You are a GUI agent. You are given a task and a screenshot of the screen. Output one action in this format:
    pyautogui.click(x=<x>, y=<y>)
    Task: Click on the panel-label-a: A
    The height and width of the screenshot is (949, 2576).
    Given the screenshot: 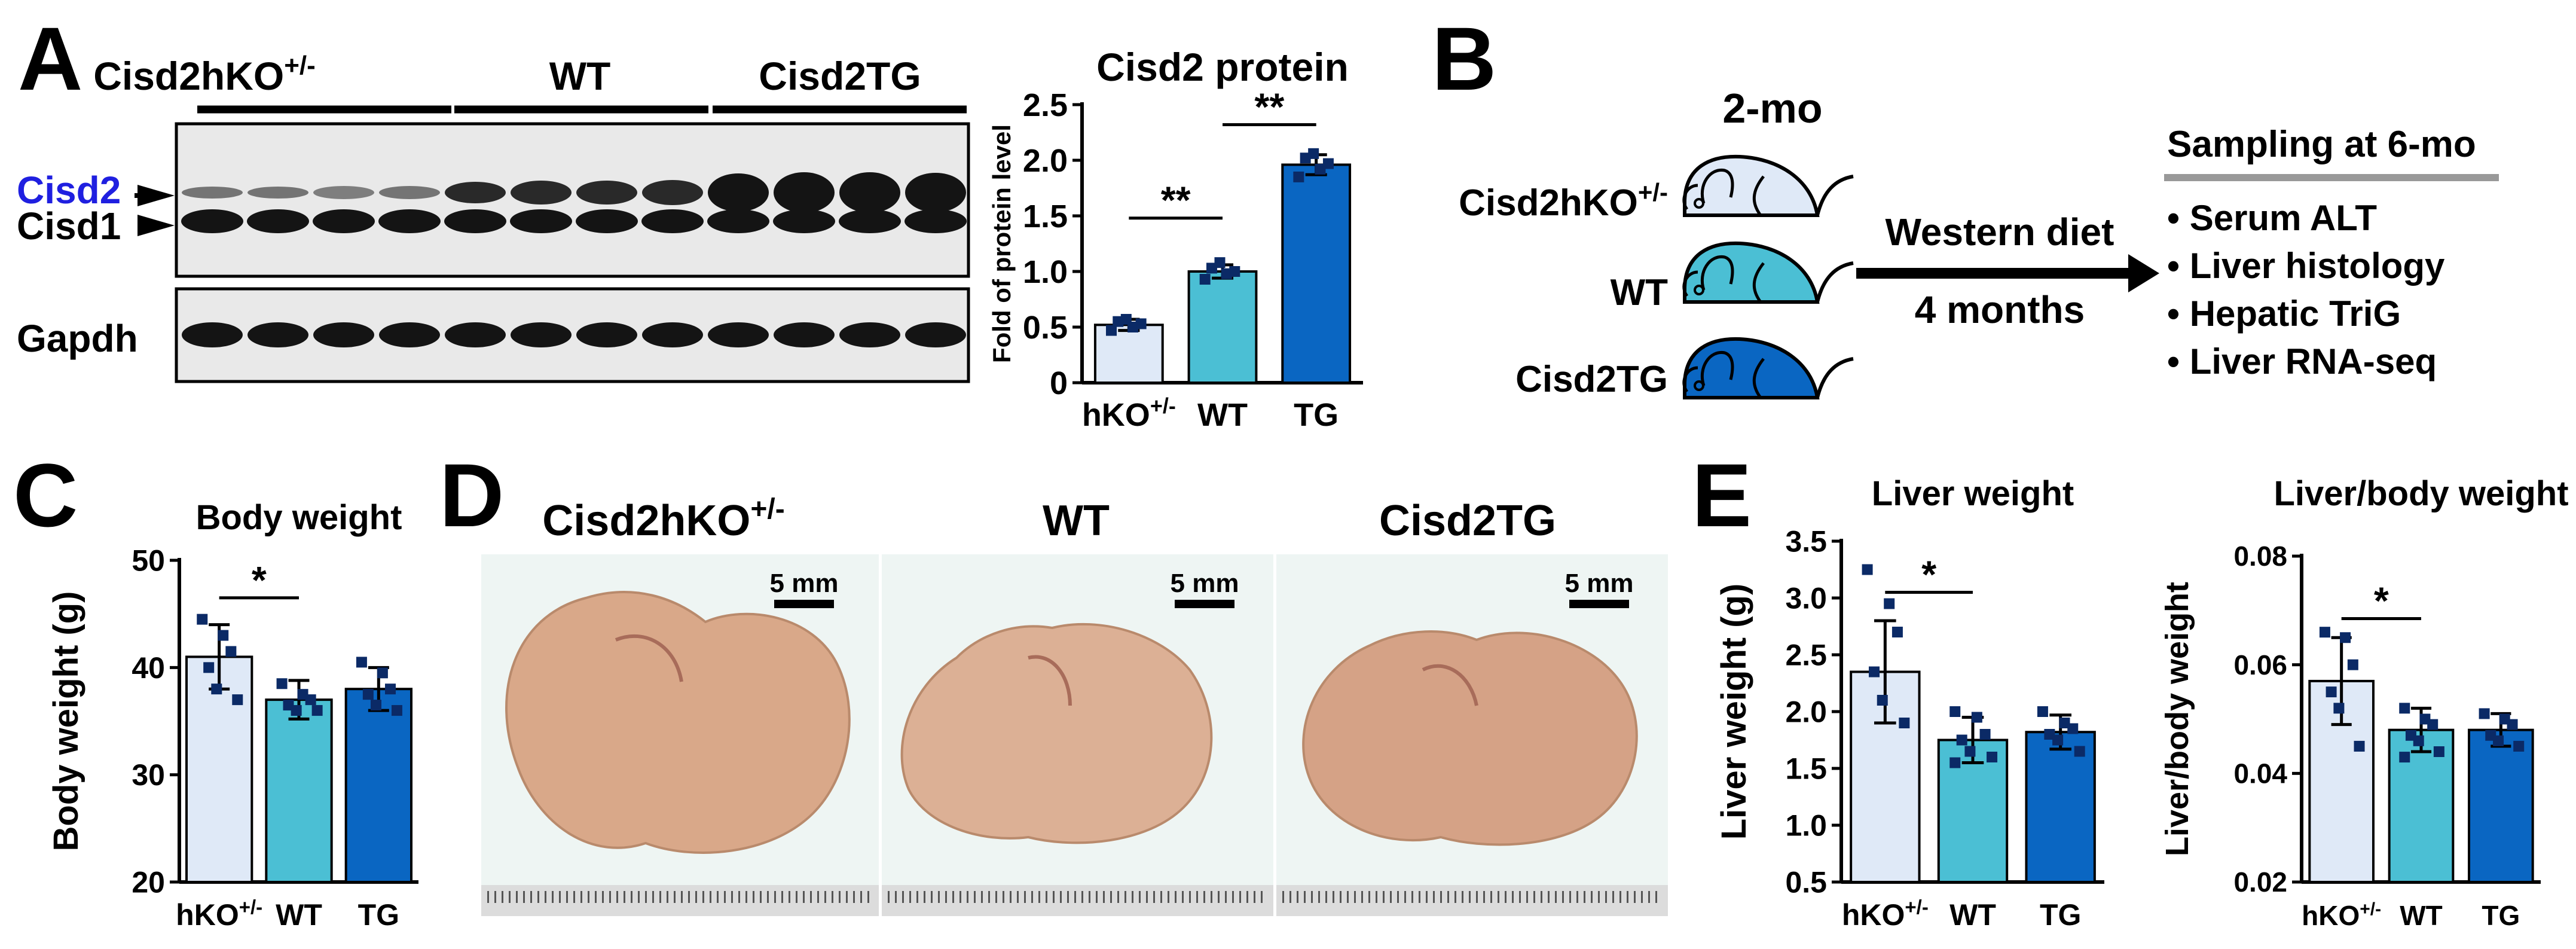 What is the action you would take?
    pyautogui.click(x=50, y=59)
    